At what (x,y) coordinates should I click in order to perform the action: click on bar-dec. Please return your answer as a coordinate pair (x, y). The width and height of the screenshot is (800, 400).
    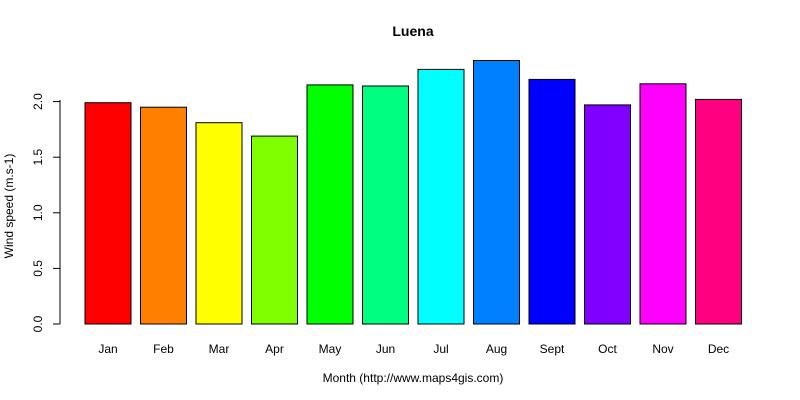
    Looking at the image, I should click on (718, 211).